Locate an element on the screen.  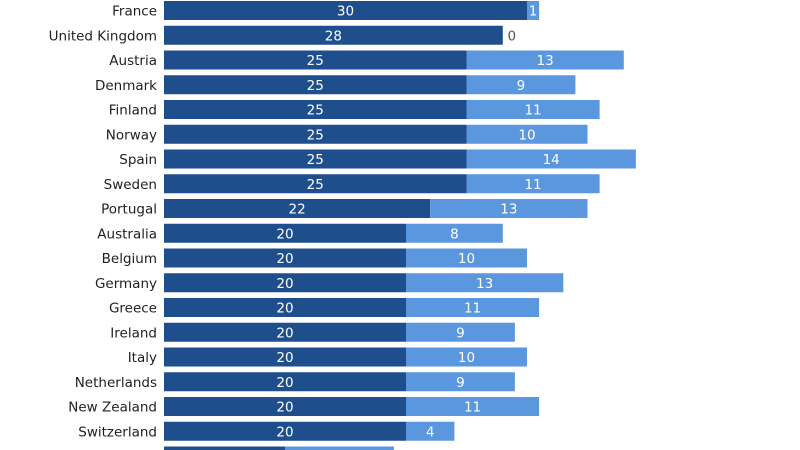
bar-primary-greece is located at coordinates (285, 307).